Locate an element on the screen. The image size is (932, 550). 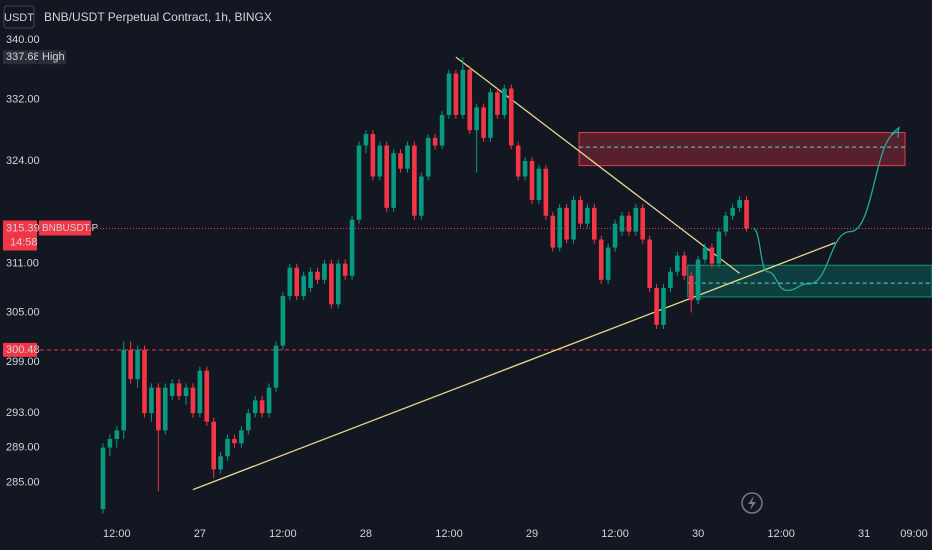
currency: USDT is located at coordinates (19, 18).